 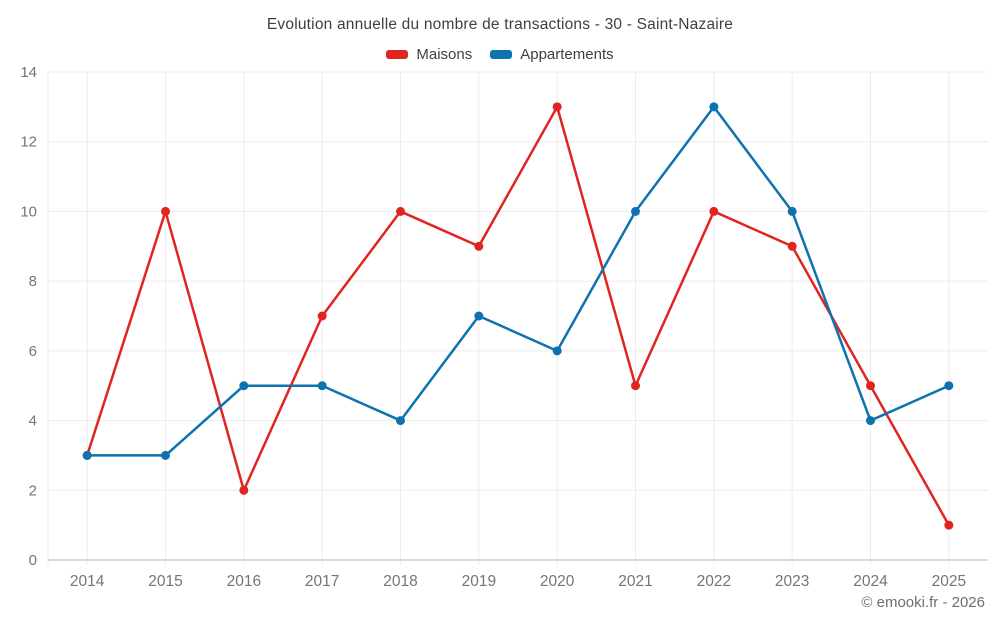 I want to click on appartements-point-2025, so click(x=949, y=386).